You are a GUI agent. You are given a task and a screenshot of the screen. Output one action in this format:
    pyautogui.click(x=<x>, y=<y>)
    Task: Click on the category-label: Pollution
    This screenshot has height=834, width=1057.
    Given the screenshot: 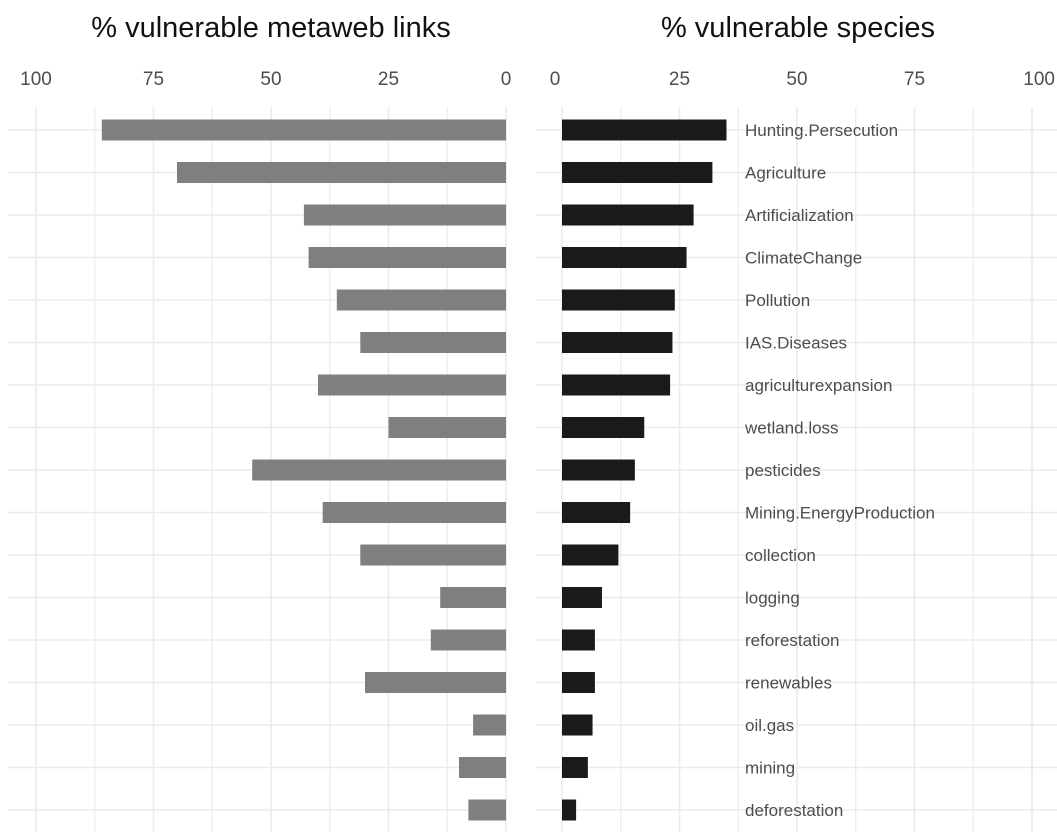 What is the action you would take?
    pyautogui.click(x=777, y=300)
    